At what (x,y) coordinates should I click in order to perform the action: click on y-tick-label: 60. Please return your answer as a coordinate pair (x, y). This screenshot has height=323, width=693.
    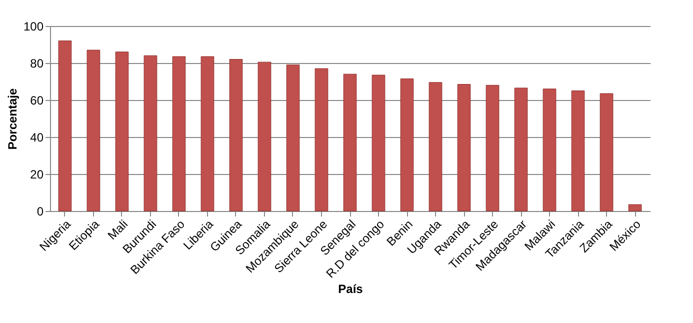
    Looking at the image, I should click on (37, 101).